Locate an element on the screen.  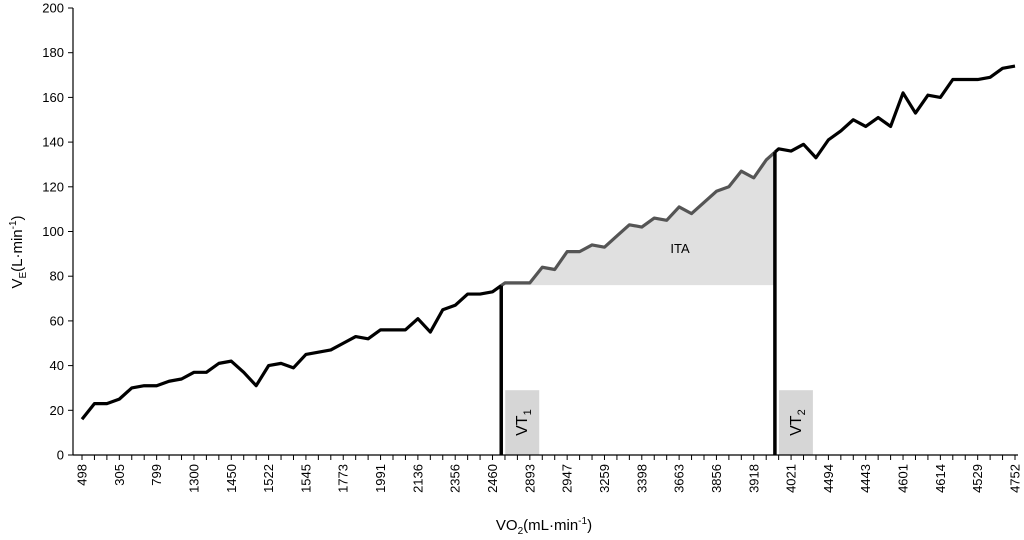
y-tick-label: 200 is located at coordinates (53, 8).